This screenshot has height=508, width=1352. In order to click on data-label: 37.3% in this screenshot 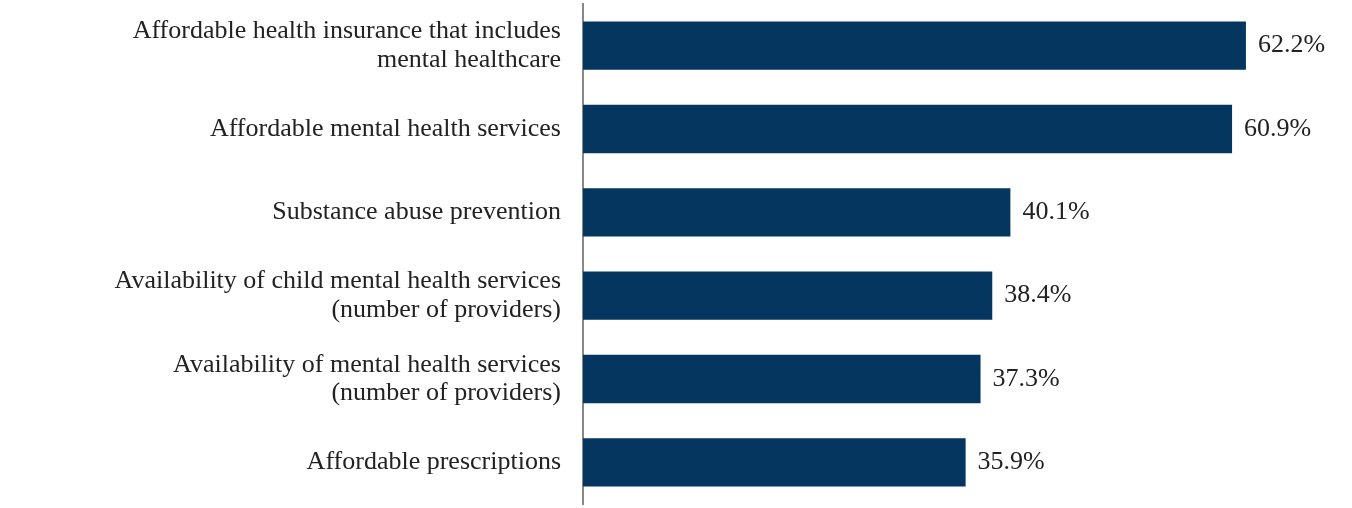, I will do `click(1026, 377)`.